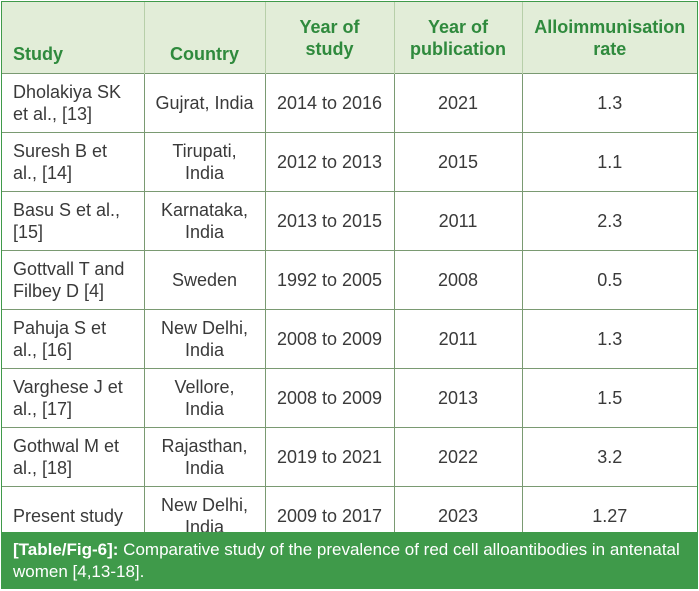  I want to click on cell-country-line: Sweden, so click(204, 280).